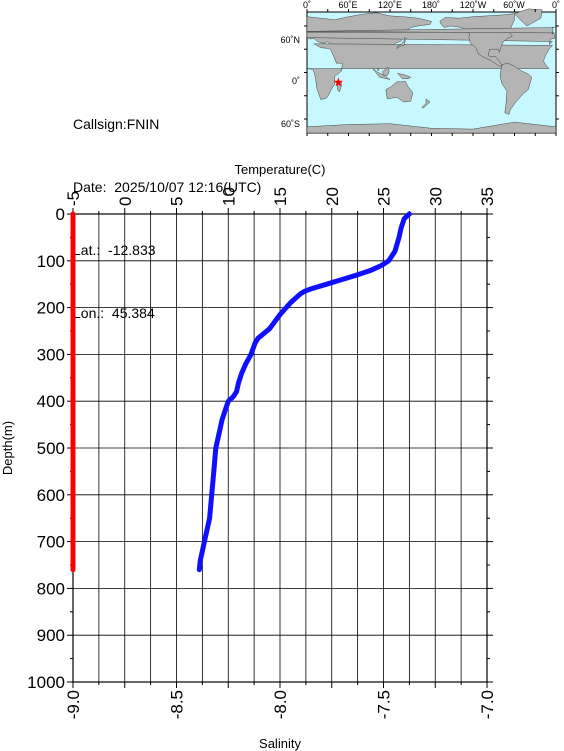 This screenshot has height=751, width=564. What do you see at coordinates (51, 308) in the screenshot?
I see `depth-tick-label: 200` at bounding box center [51, 308].